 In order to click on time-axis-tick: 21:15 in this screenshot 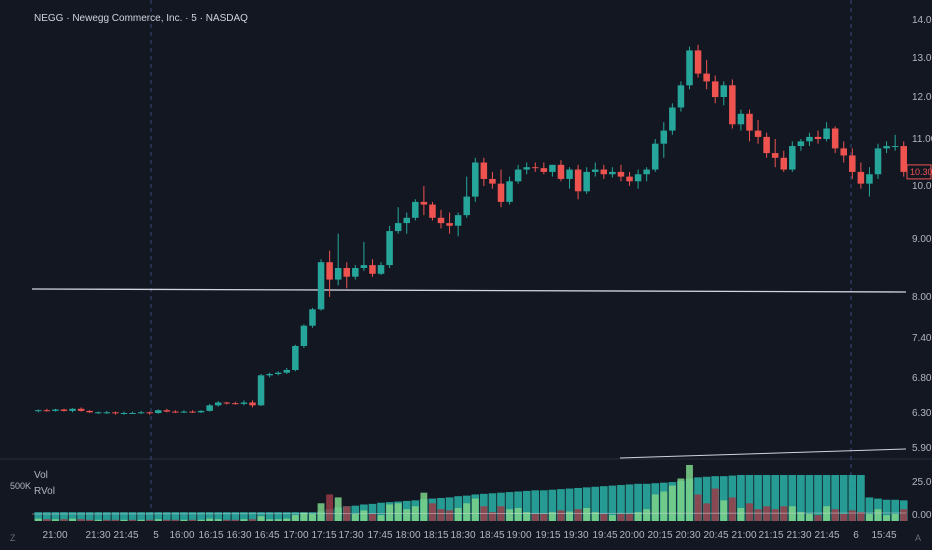, I will do `click(770, 535)`.